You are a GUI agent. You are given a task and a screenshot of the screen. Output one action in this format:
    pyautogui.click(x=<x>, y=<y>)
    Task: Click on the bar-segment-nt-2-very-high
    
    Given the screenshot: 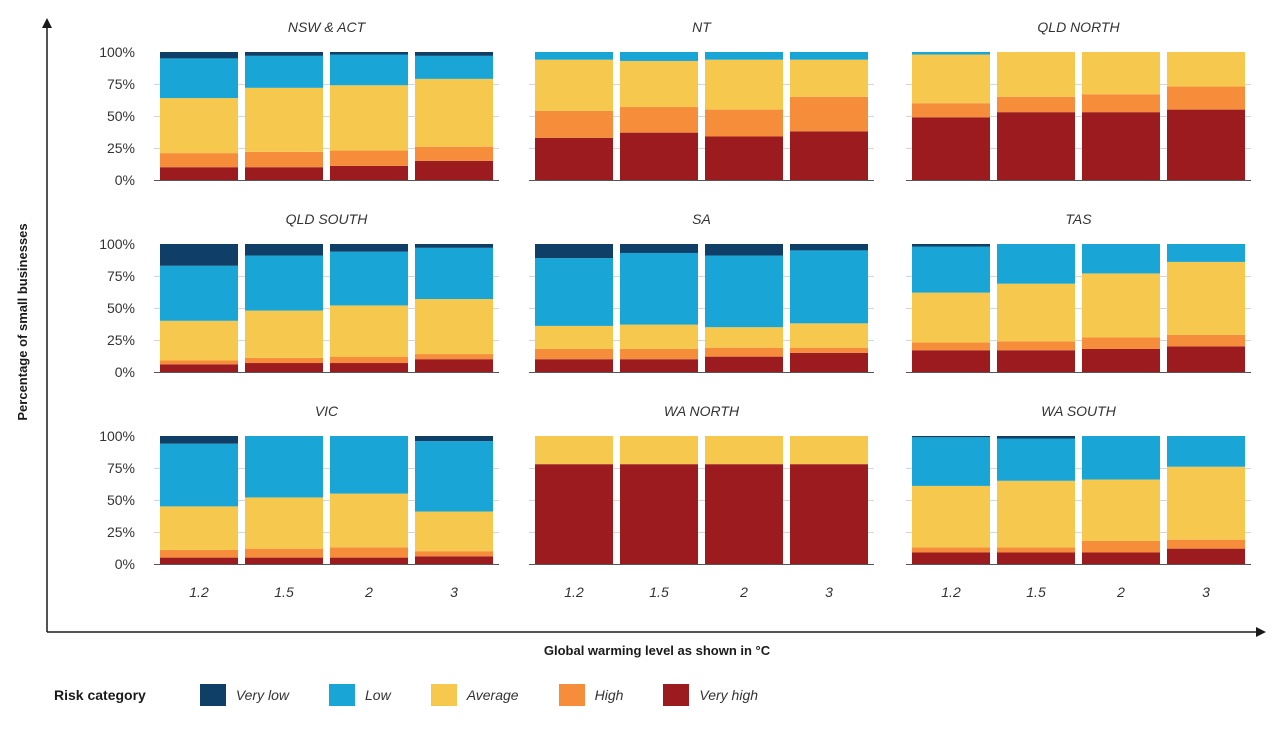 What is the action you would take?
    pyautogui.click(x=744, y=158)
    